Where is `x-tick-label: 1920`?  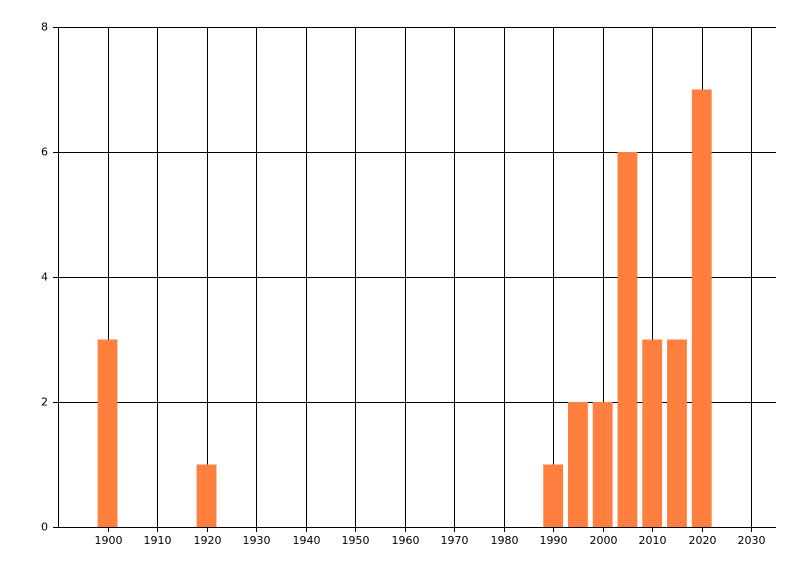 x-tick-label: 1920 is located at coordinates (208, 540).